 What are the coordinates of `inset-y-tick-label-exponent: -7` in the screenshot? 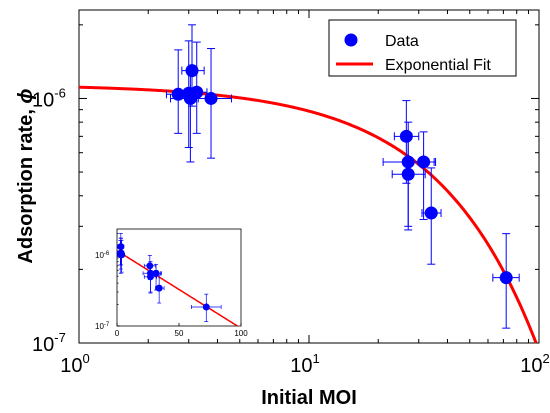 It's located at (107, 325).